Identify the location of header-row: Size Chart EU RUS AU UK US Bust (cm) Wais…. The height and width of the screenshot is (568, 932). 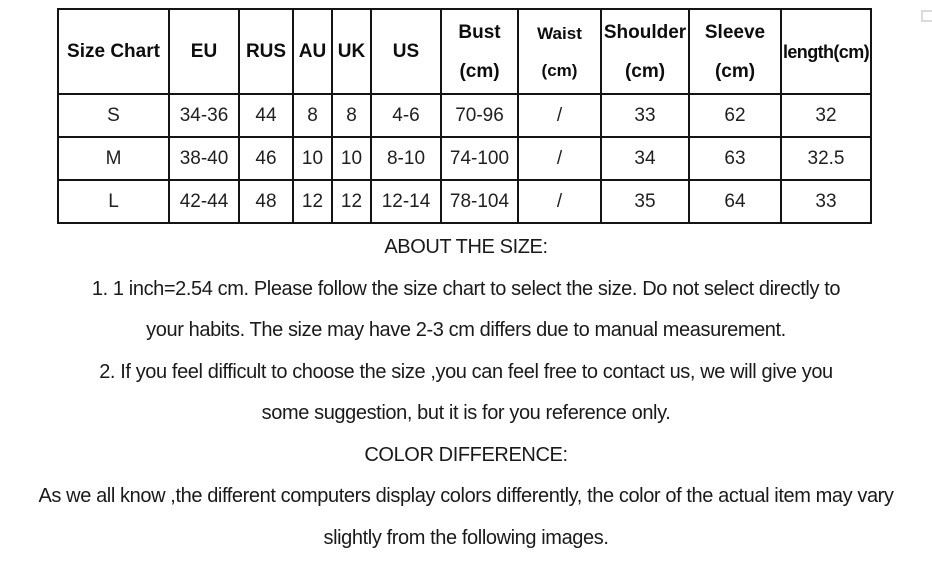
(464, 51).